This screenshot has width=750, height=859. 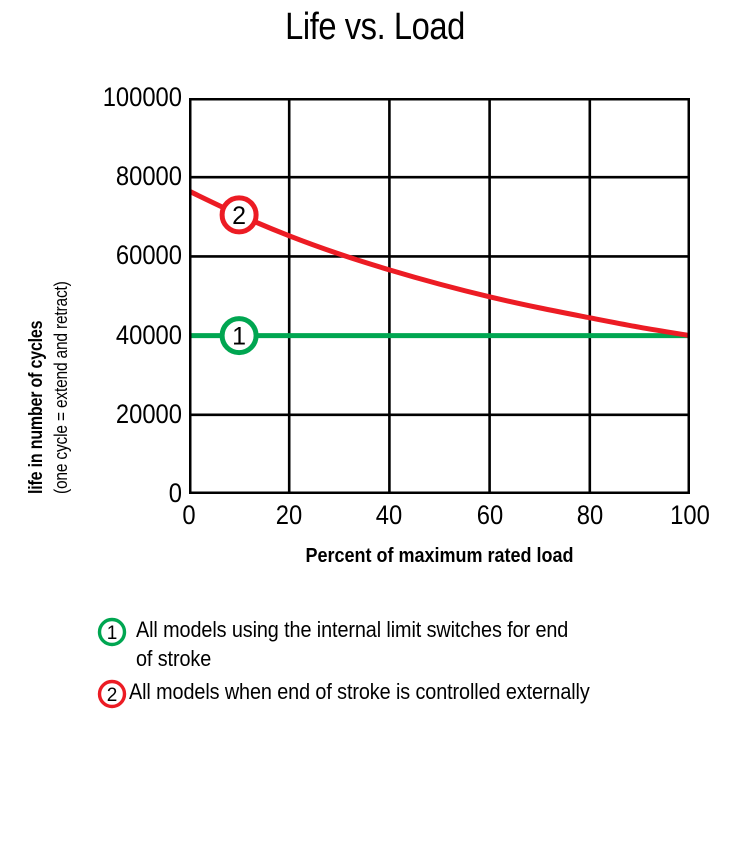 What do you see at coordinates (148, 255) in the screenshot?
I see `y-tick-label: 60000` at bounding box center [148, 255].